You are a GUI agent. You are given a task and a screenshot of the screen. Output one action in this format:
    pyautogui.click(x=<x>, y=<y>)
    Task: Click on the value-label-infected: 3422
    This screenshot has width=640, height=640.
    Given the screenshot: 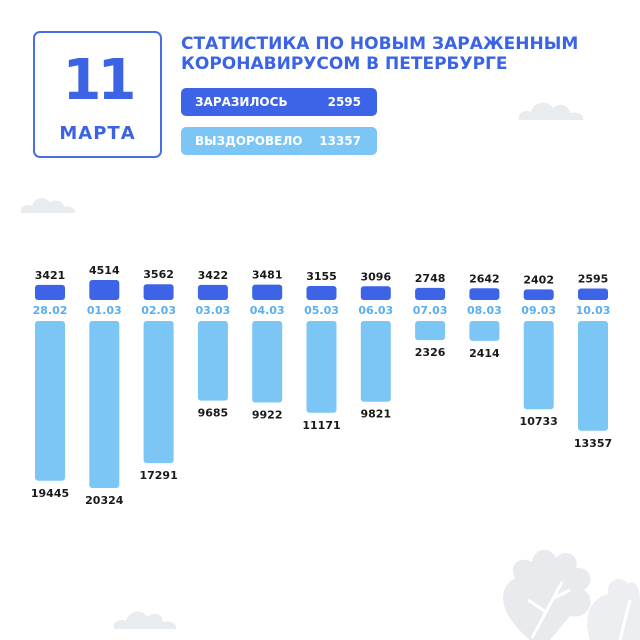 What is the action you would take?
    pyautogui.click(x=213, y=275)
    